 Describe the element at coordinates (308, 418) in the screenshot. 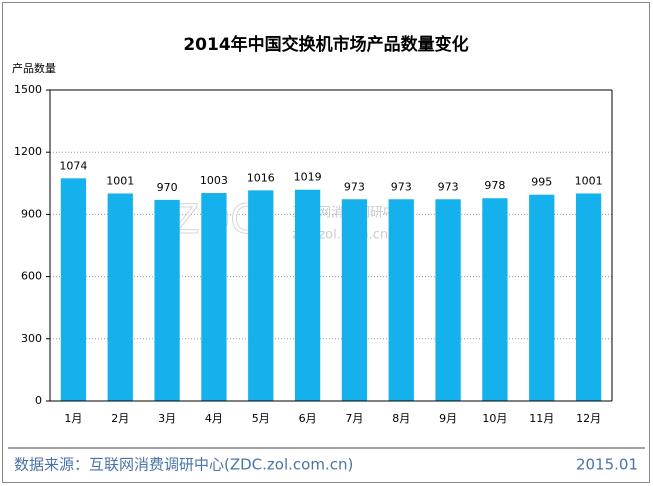

I see `x-tick-label: 6月` at that location.